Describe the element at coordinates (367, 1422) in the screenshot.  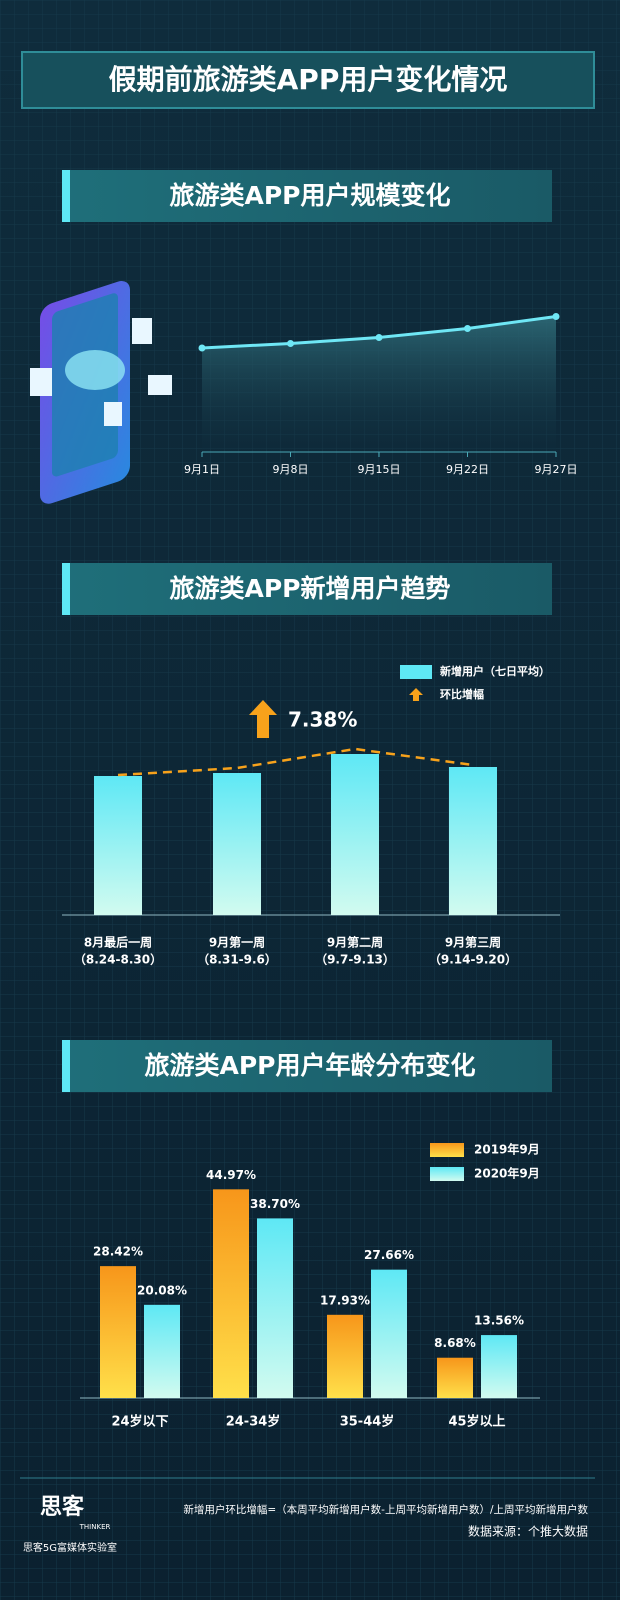
I see `x-tick-label: 35-44岁` at that location.